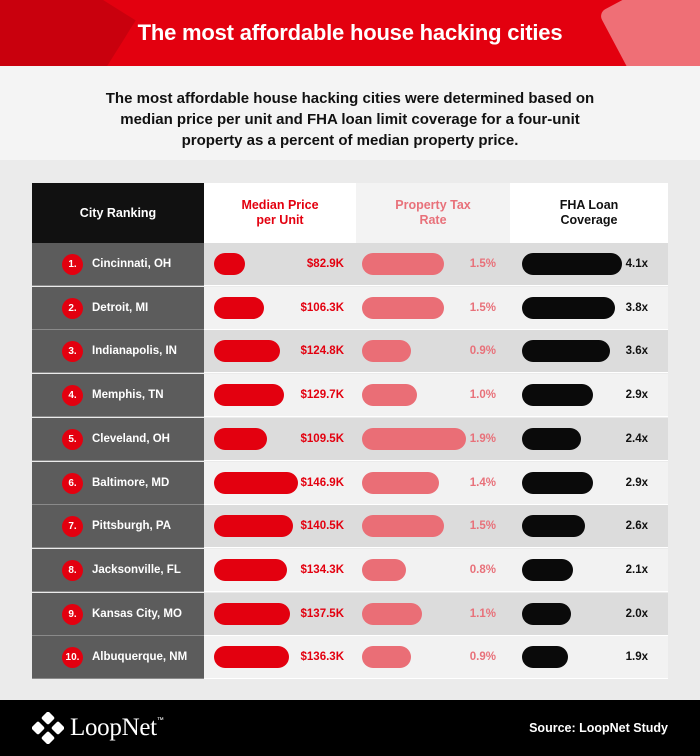 This screenshot has width=700, height=756. I want to click on city-cell: 1. Cincinnati, OH, so click(118, 264).